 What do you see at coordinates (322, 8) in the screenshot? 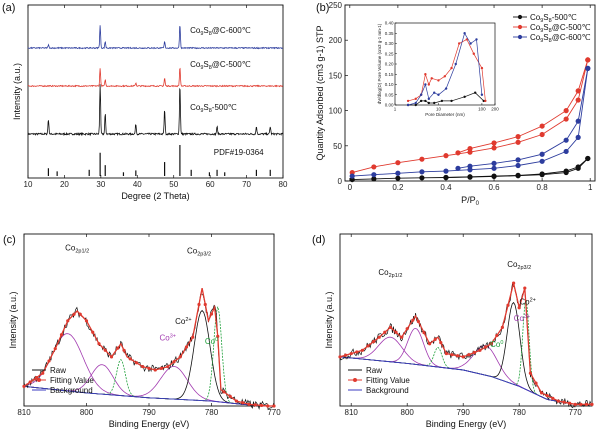
I see `panel-label-b: (b)` at bounding box center [322, 8].